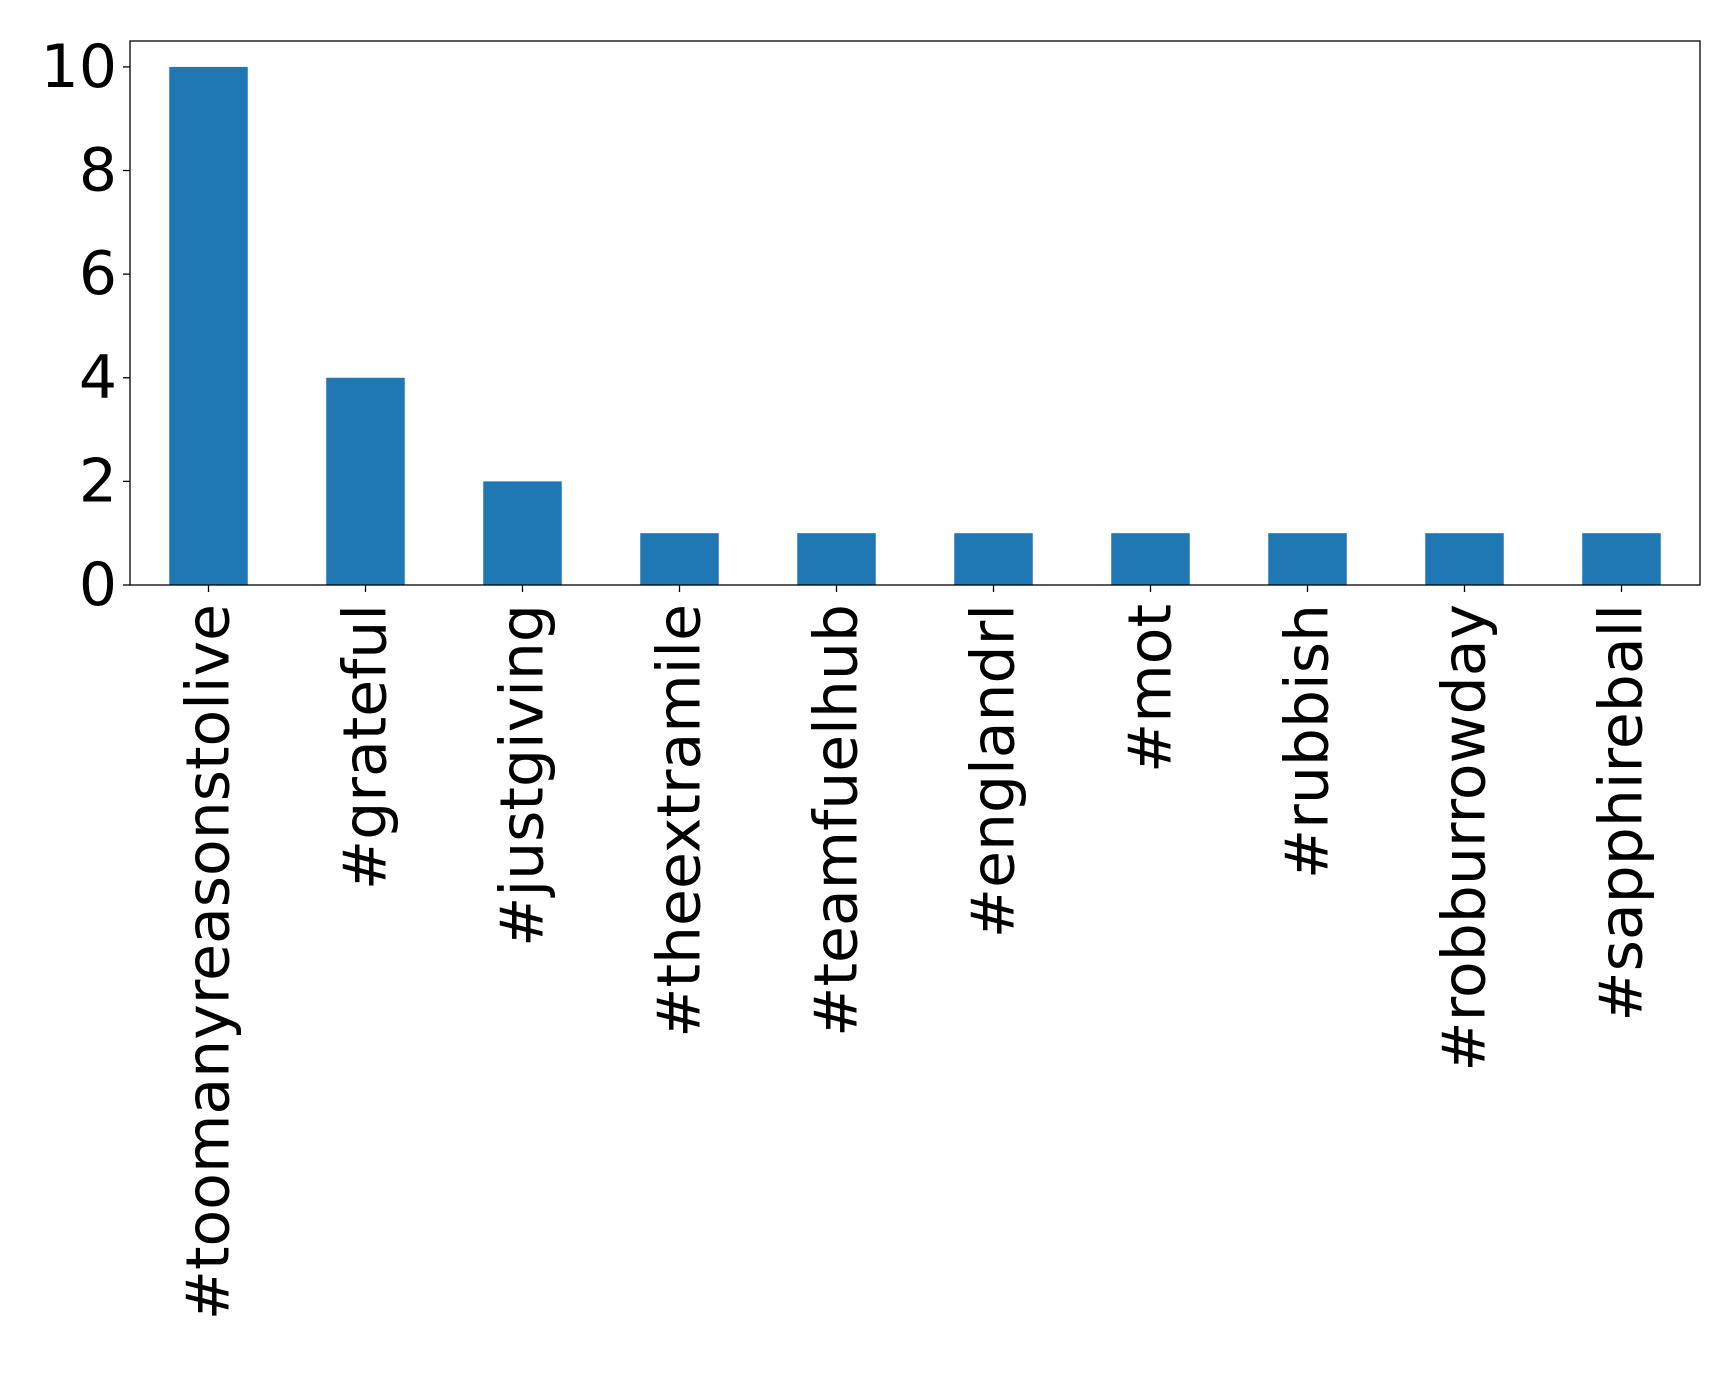 This screenshot has height=1374, width=1719. I want to click on bar-grateful, so click(365, 481).